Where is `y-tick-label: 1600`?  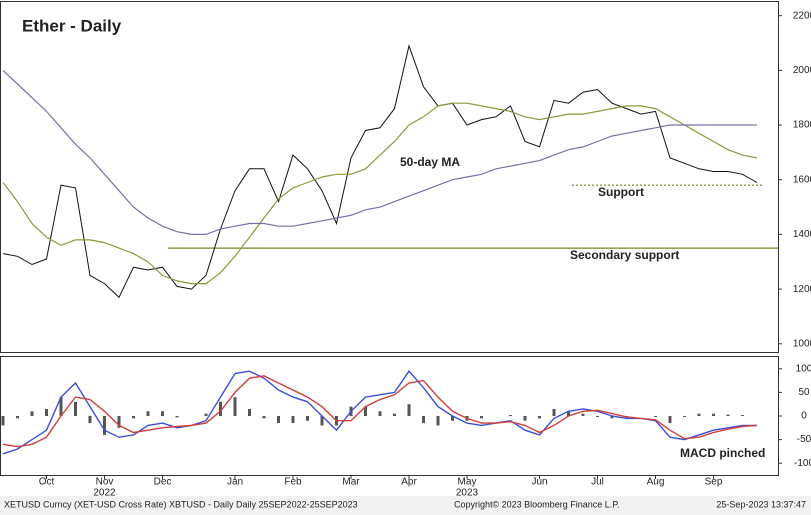 y-tick-label: 1600 is located at coordinates (802, 179).